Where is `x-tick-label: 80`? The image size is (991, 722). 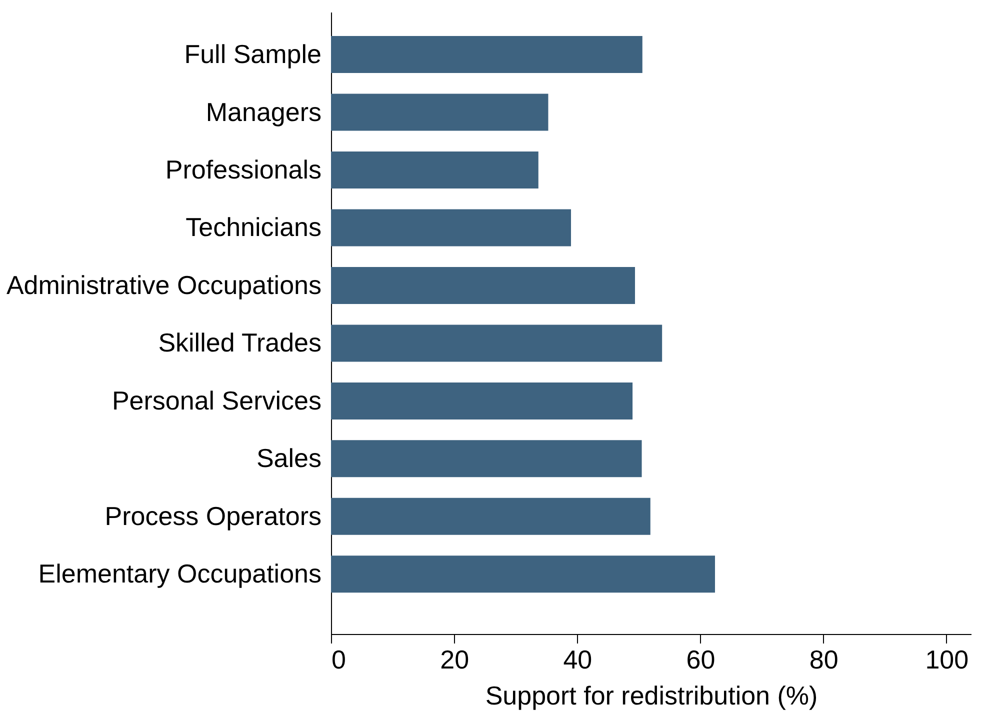
x-tick-label: 80 is located at coordinates (823, 659).